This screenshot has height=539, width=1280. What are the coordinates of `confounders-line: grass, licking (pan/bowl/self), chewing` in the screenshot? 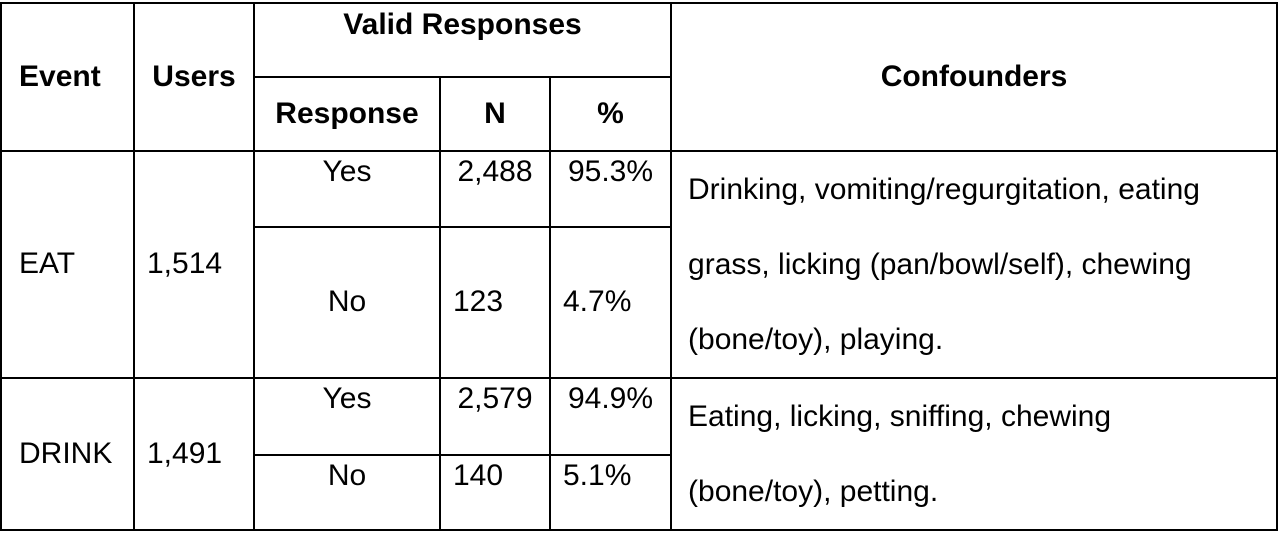 It's located at (940, 264).